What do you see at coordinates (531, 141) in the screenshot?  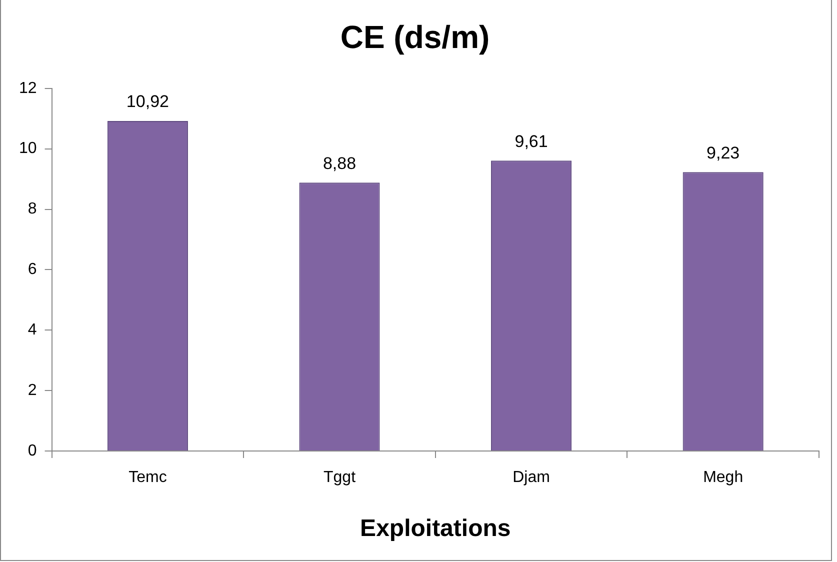 I see `data-label: 9,61` at bounding box center [531, 141].